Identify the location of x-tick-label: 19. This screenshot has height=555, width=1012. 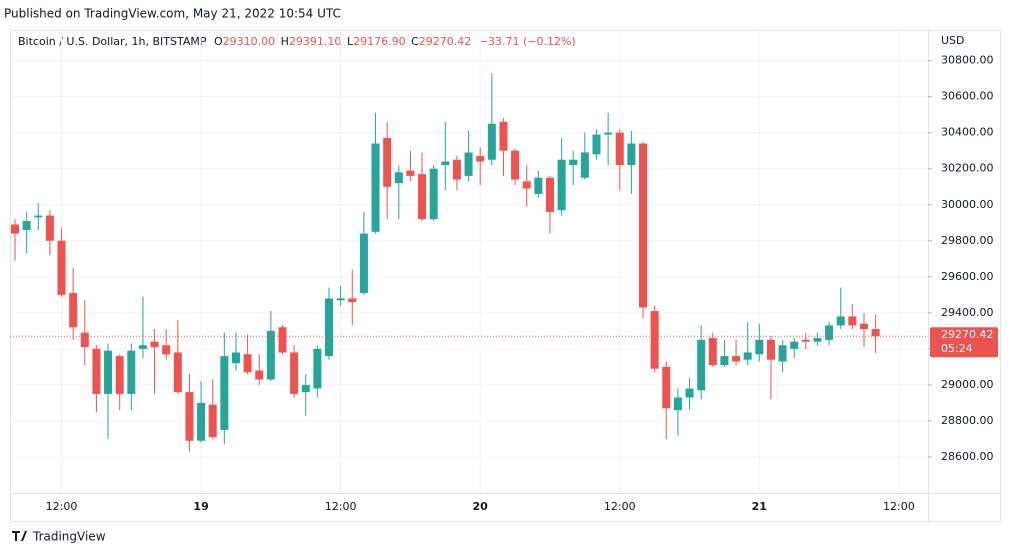
(200, 506).